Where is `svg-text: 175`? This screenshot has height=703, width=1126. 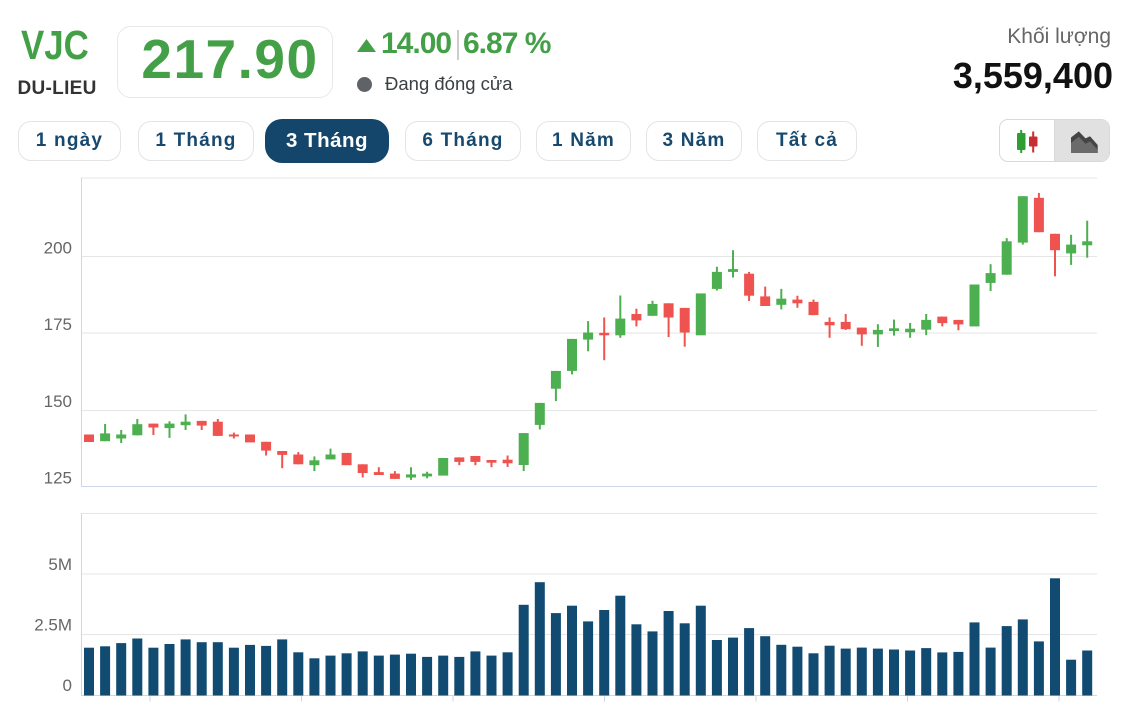
svg-text: 175 is located at coordinates (58, 324).